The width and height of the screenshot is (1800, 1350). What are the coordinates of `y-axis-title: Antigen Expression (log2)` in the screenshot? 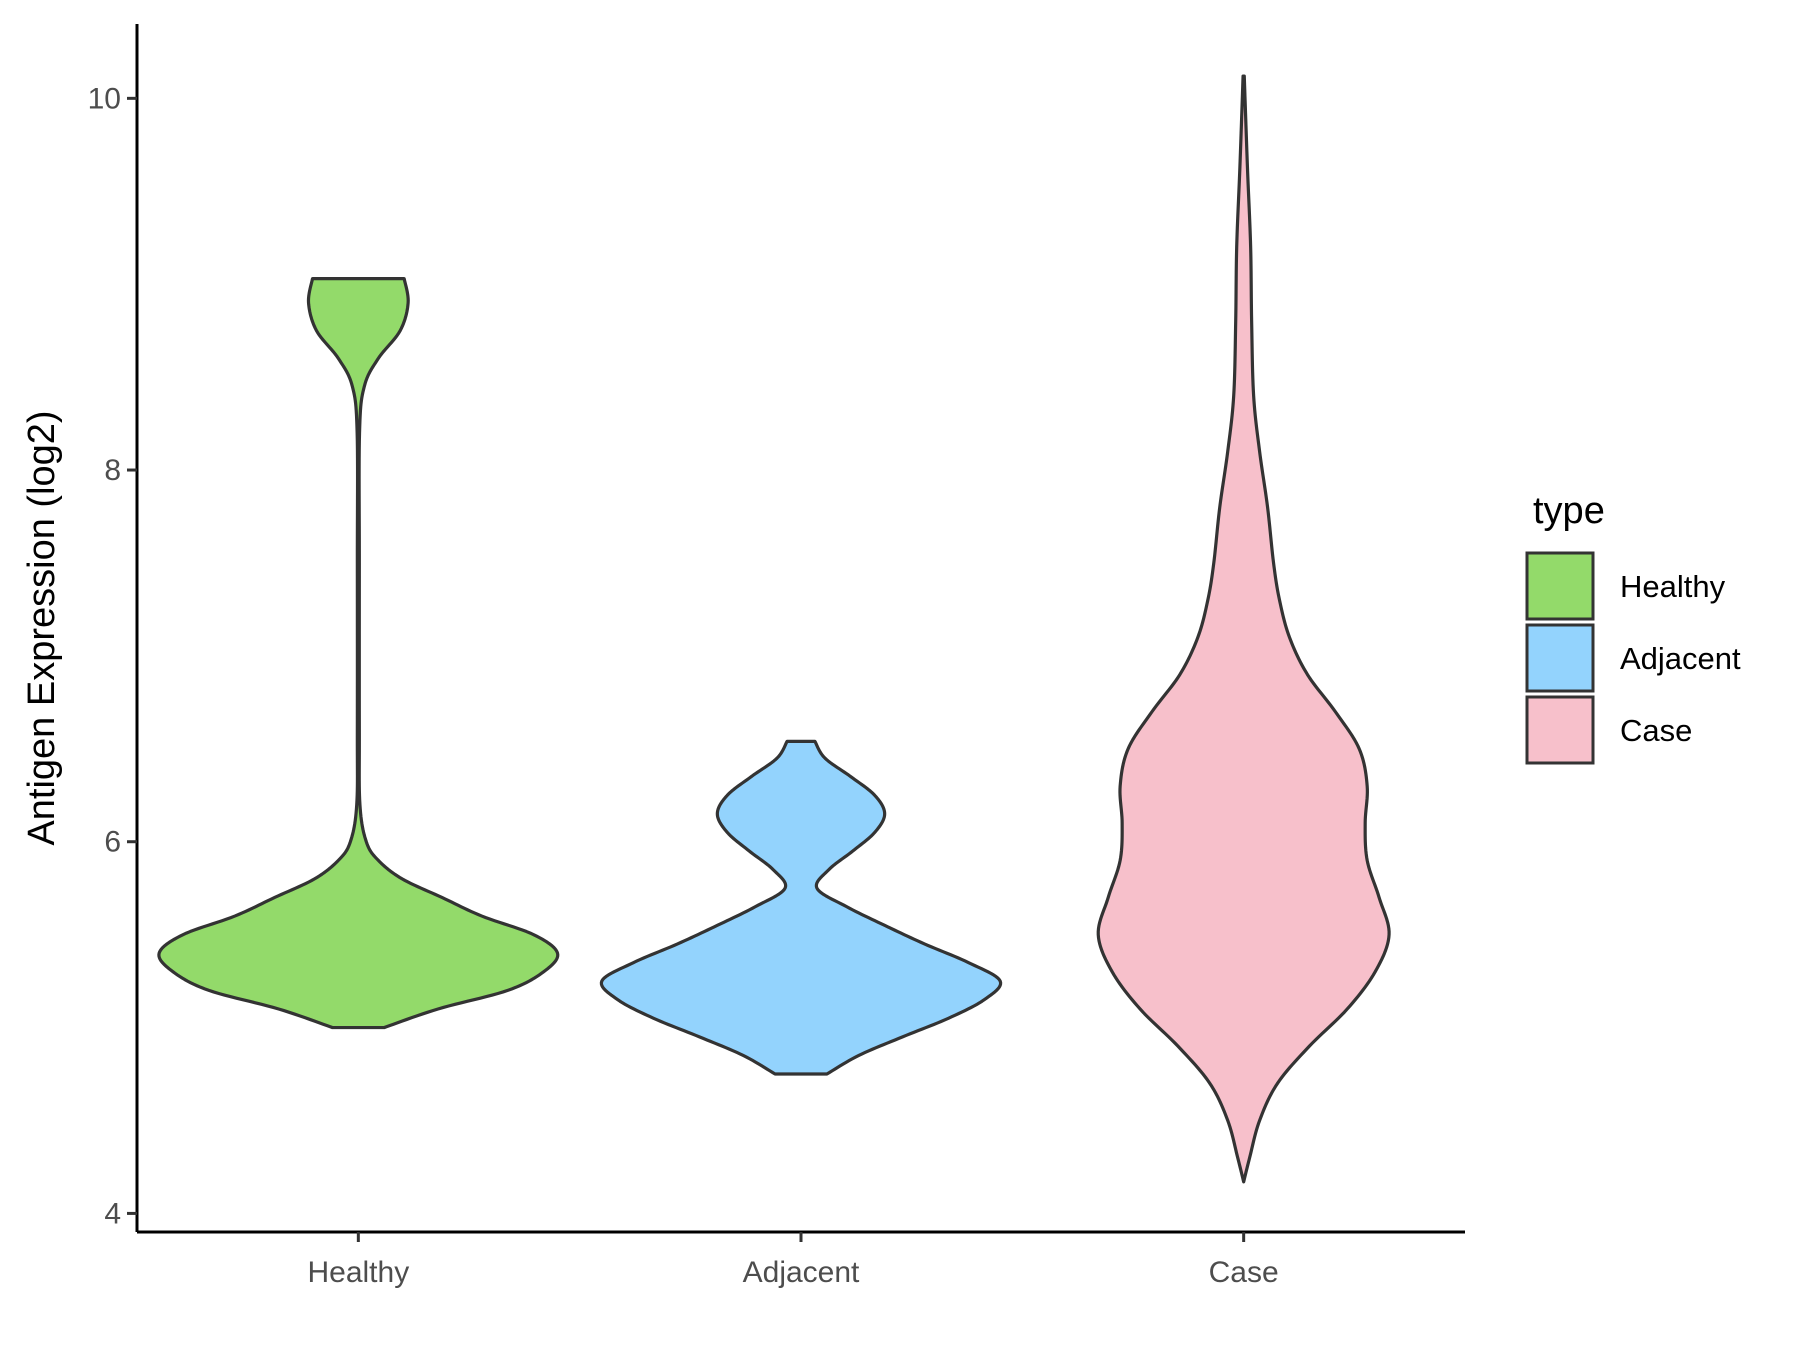 It's located at (42, 627).